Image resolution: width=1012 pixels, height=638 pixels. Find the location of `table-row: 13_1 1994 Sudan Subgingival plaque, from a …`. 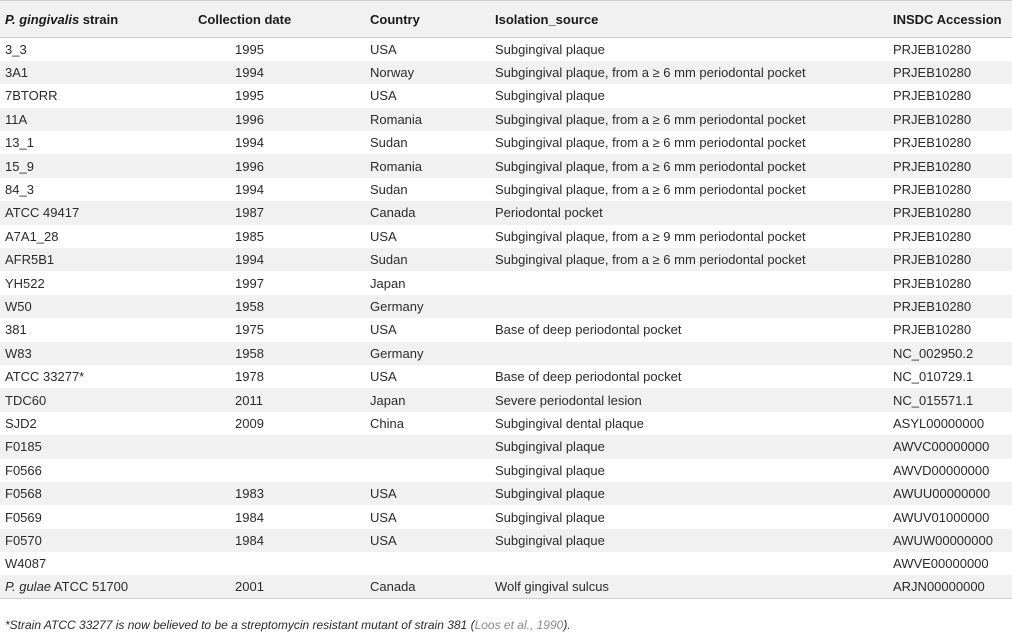

table-row: 13_1 1994 Sudan Subgingival plaque, from a … is located at coordinates (506, 142).